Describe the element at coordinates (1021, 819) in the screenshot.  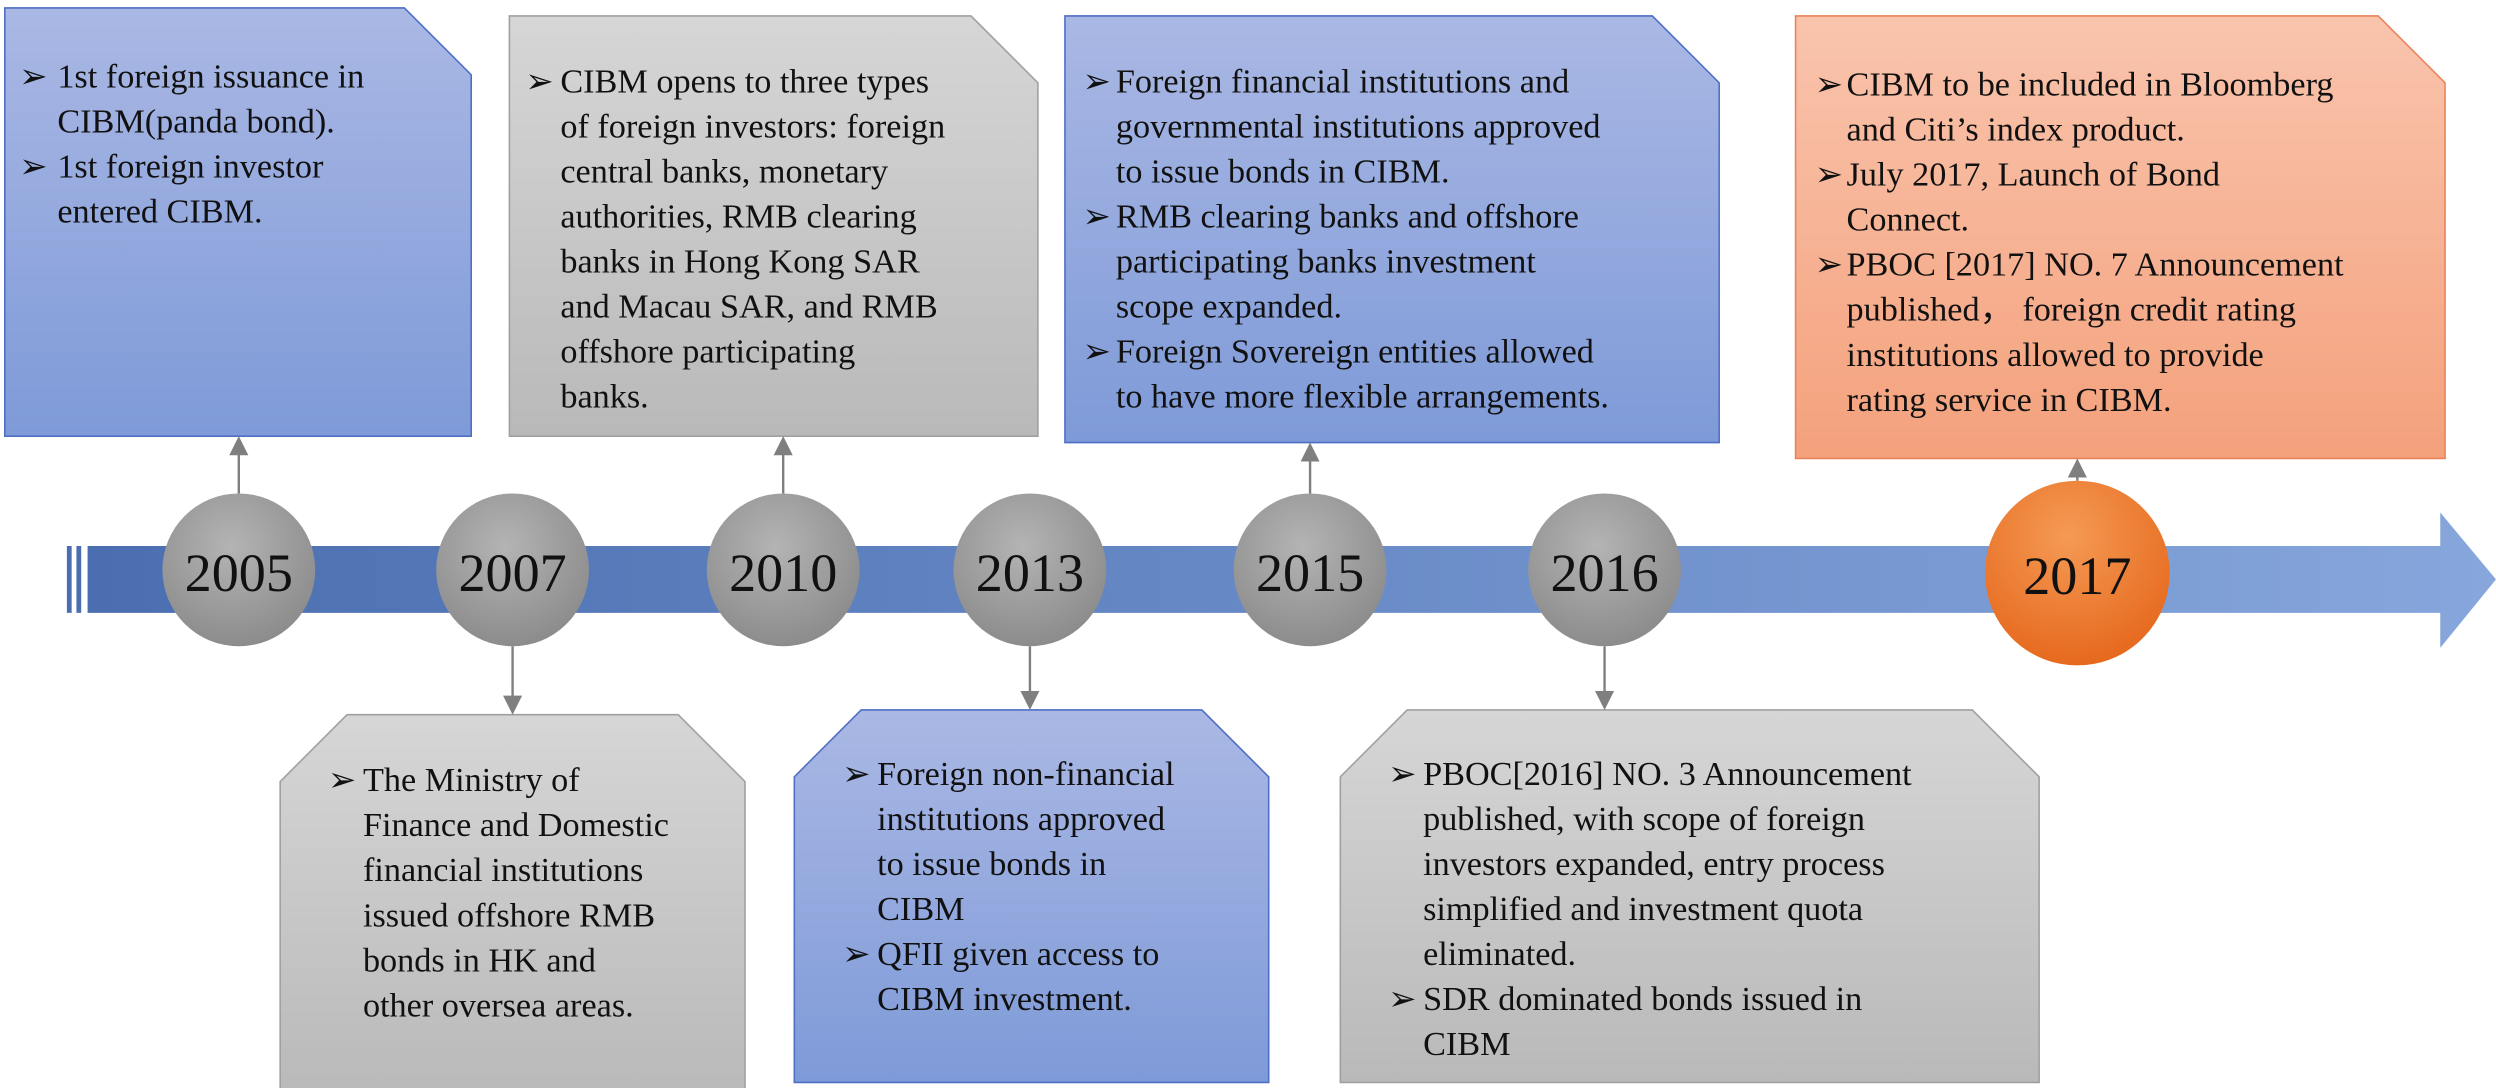
I see `event-text: institutions approved` at that location.